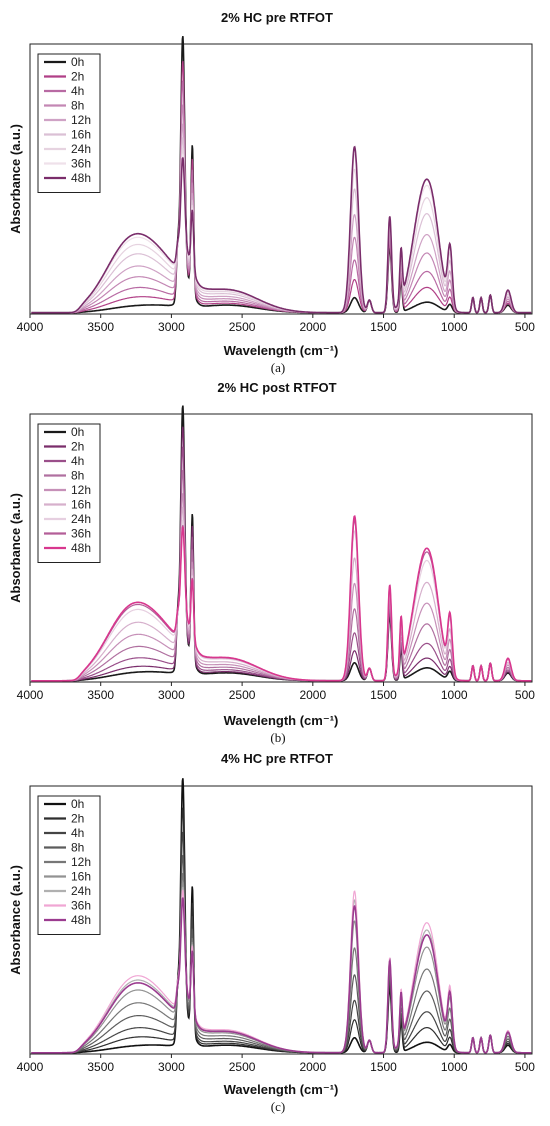 The width and height of the screenshot is (550, 1126). What do you see at coordinates (276, 387) in the screenshot?
I see `chart-title: 2% HC post RTFOT` at bounding box center [276, 387].